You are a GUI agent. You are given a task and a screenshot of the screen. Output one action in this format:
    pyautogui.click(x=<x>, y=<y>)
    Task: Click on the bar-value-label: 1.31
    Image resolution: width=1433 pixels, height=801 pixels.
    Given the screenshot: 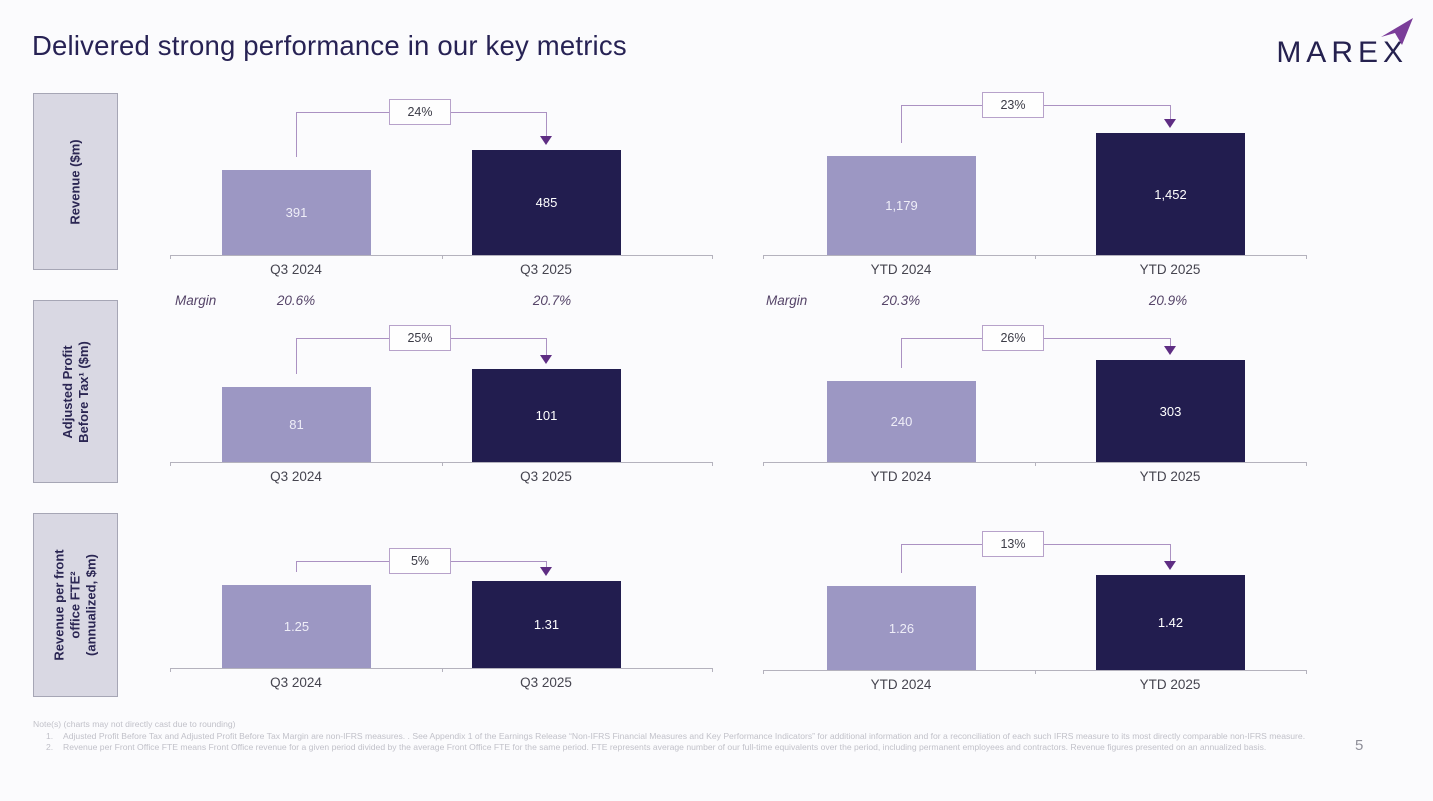 What is the action you would take?
    pyautogui.click(x=546, y=624)
    